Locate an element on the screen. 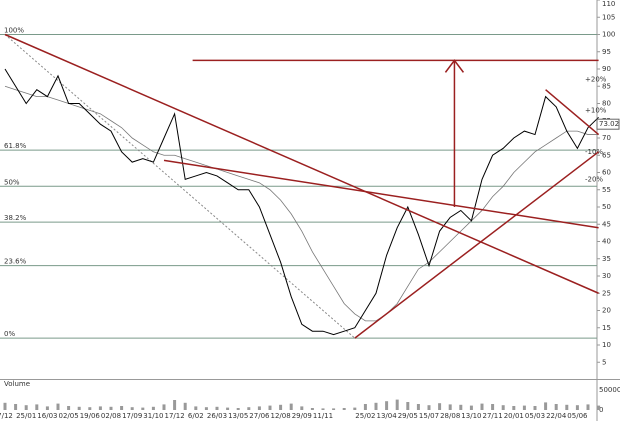  x-tick-label: 31/10 is located at coordinates (153, 416).